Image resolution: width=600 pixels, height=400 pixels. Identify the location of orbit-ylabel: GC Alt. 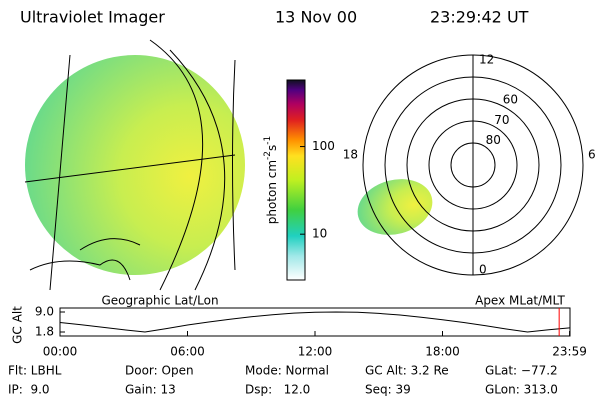
(18, 325).